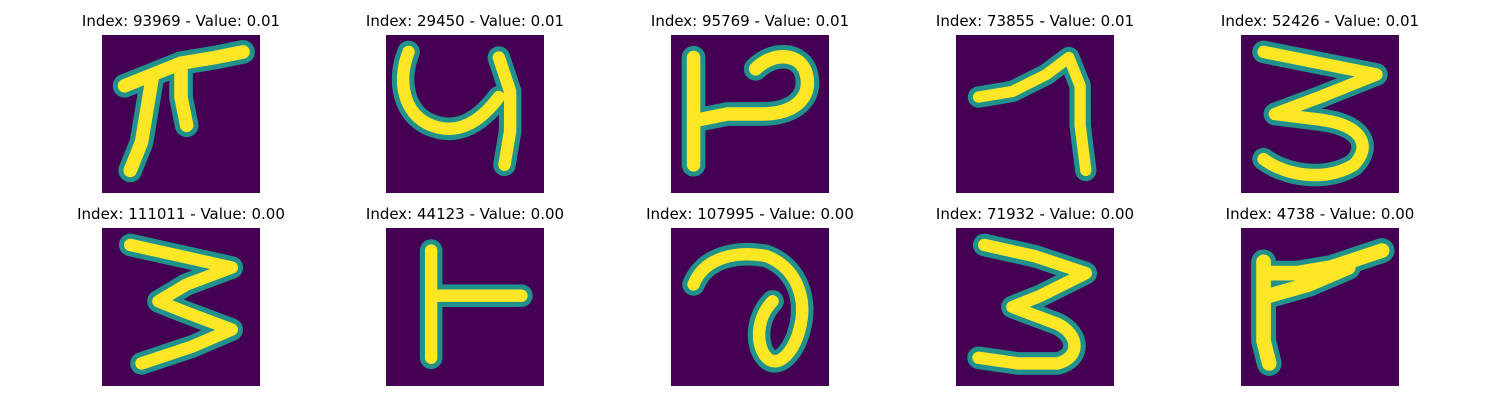 Image resolution: width=1500 pixels, height=400 pixels. I want to click on panel-5: Index: 52426 - Value: 0.01, so click(1320, 102).